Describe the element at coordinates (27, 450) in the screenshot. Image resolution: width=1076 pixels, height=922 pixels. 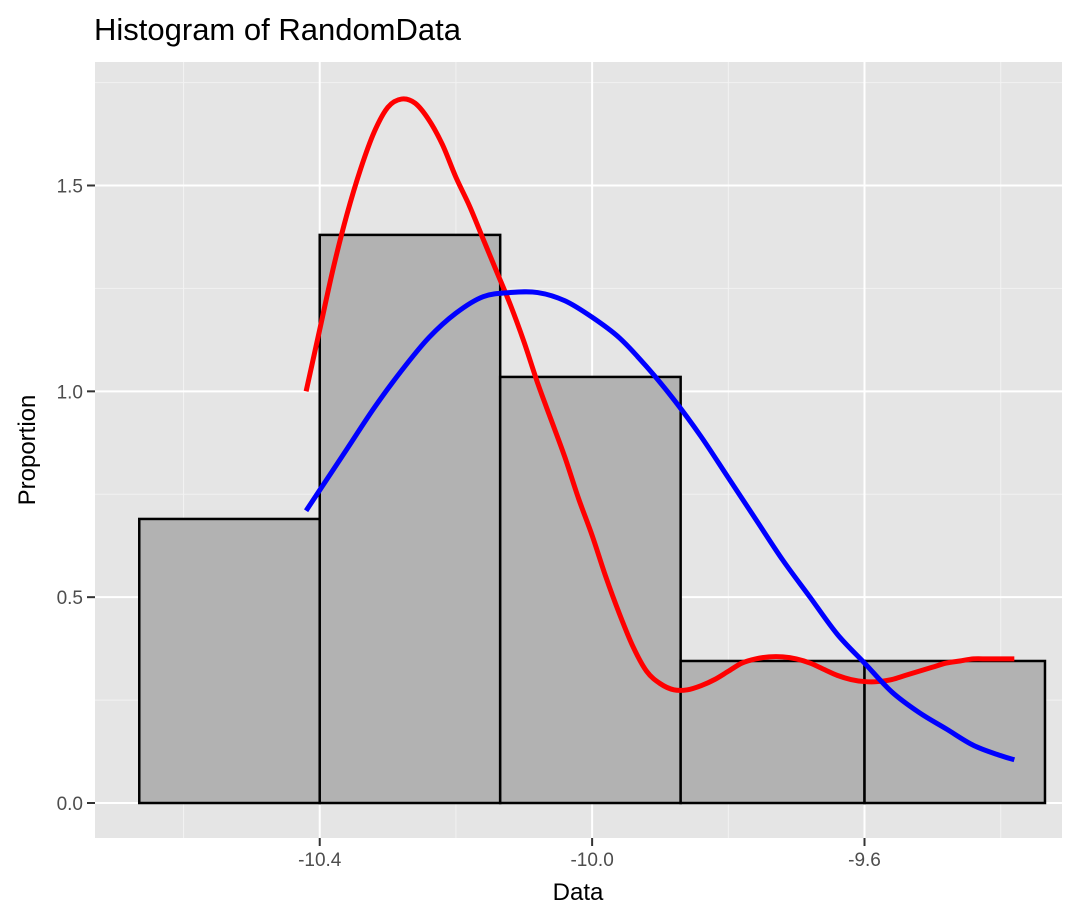
I see `y-axis-title: Proportion` at that location.